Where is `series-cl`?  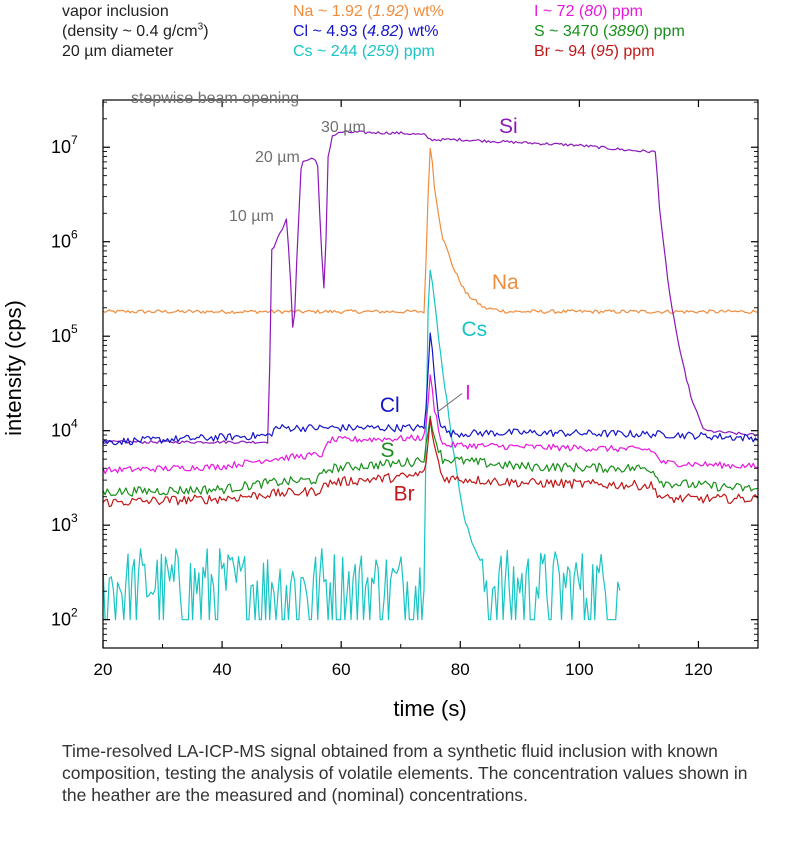 series-cl is located at coordinates (430, 389).